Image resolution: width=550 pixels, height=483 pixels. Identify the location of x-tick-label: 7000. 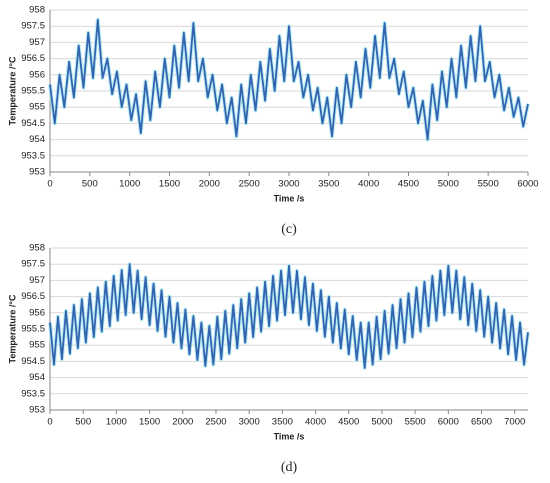
(514, 422).